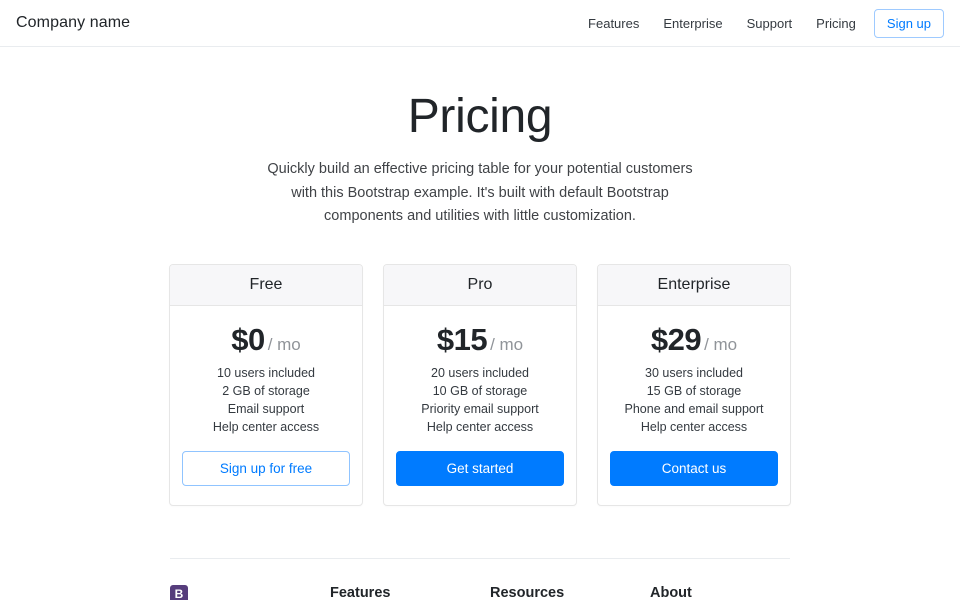 This screenshot has width=960, height=600. I want to click on plan-feature-item: Priority email support, so click(480, 408).